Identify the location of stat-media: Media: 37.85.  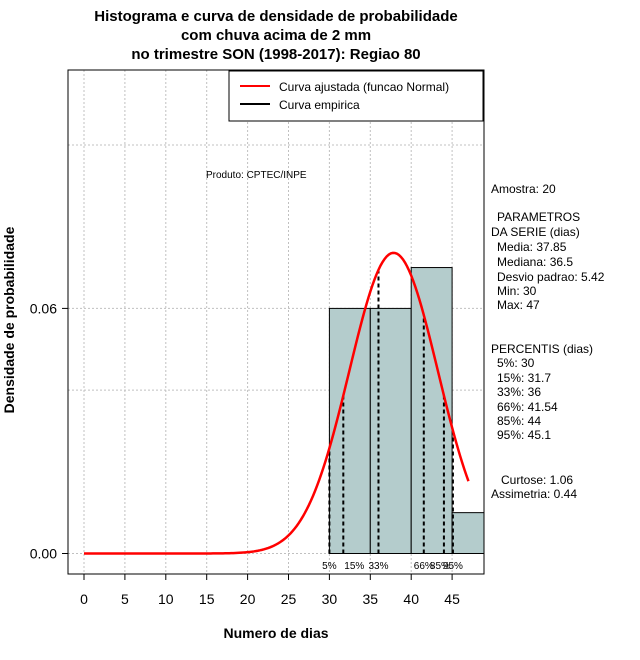
(532, 247).